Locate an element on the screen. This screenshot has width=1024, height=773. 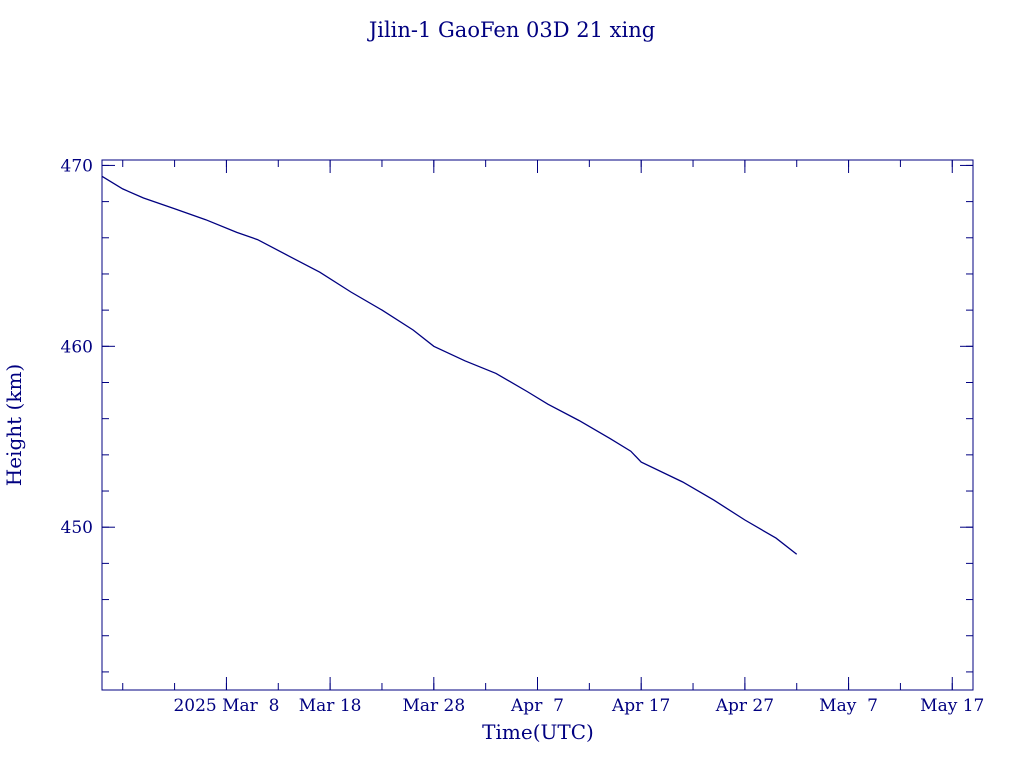
x-tick-label: Apr 17 is located at coordinates (640, 706).